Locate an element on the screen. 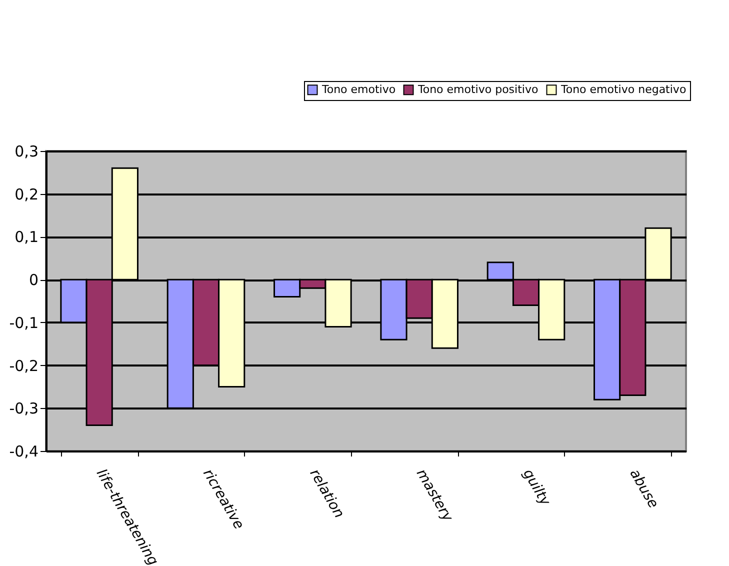 This screenshot has height=566, width=729. y-tick-label: 0,3 is located at coordinates (26, 151).